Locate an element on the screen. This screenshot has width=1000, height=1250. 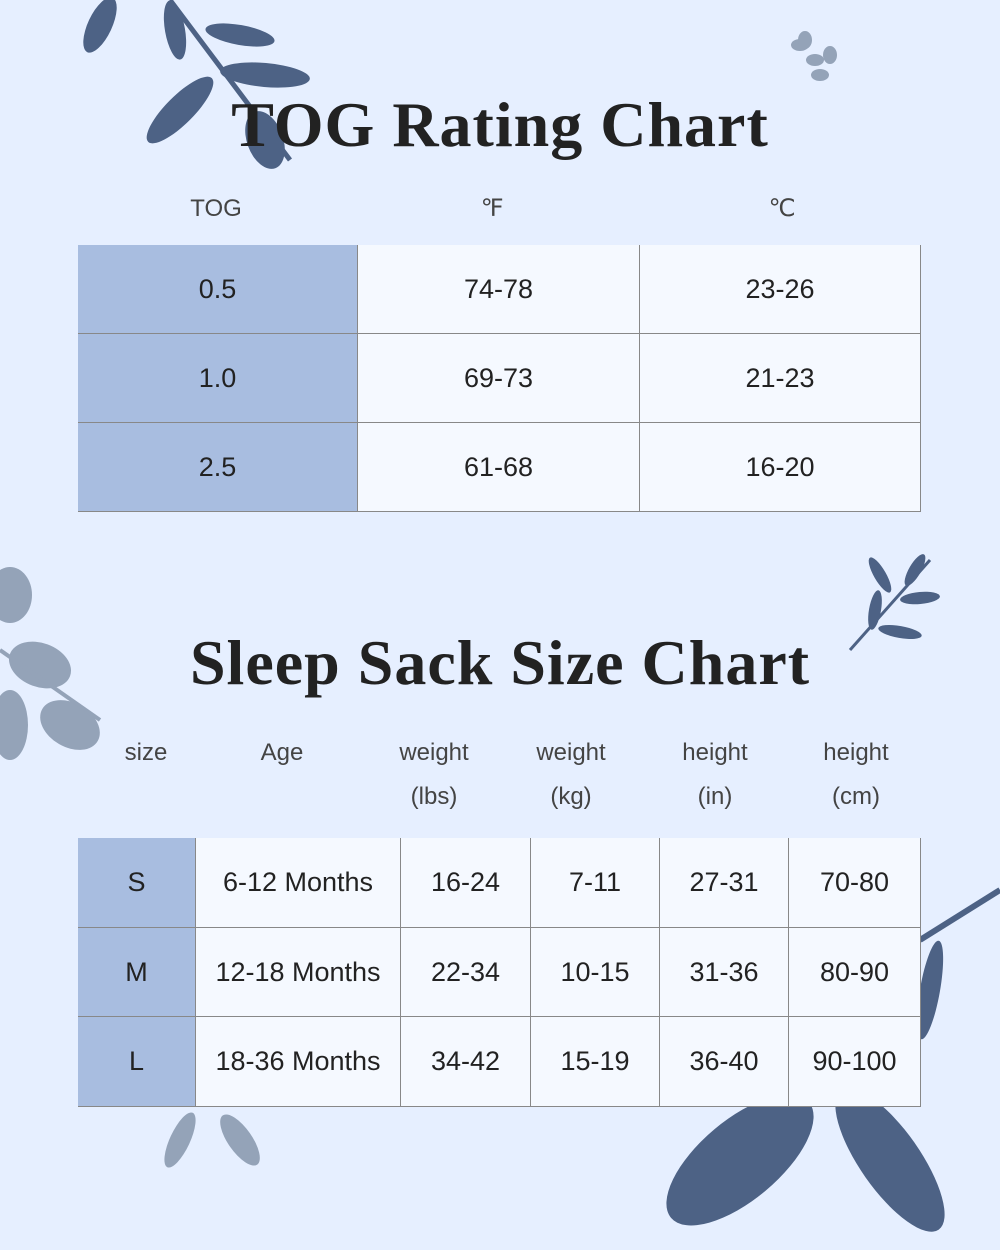
column-header: size is located at coordinates (146, 753).